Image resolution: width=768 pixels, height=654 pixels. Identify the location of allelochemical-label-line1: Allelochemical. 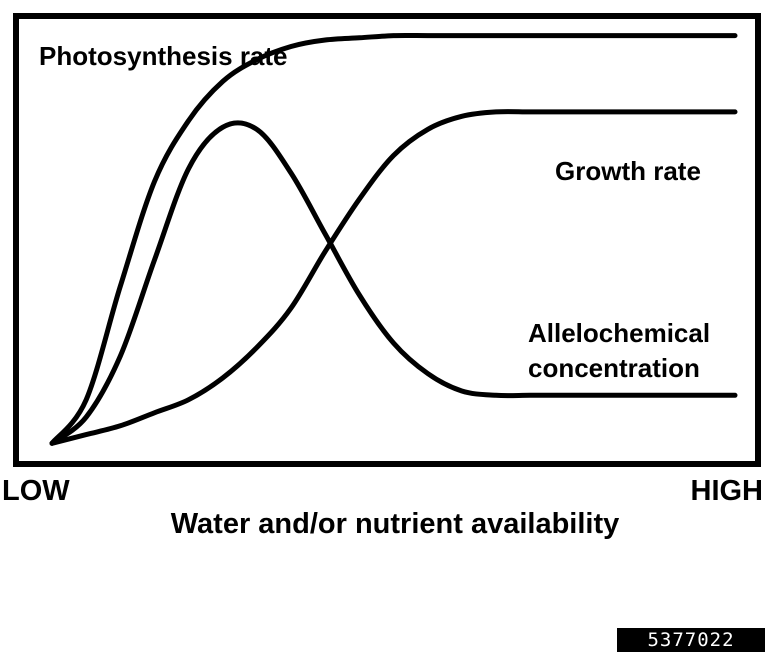
(619, 333).